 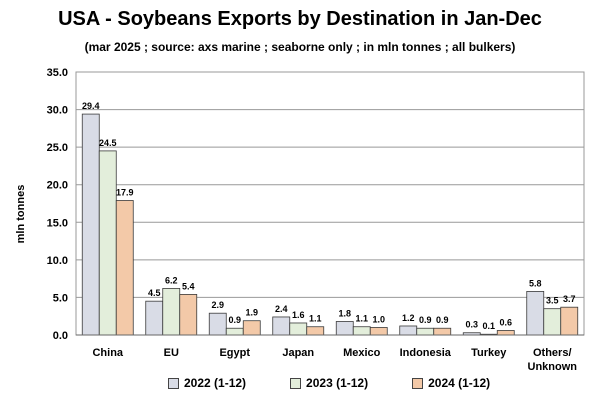 I want to click on x-tick-label: Egypt, so click(x=234, y=353).